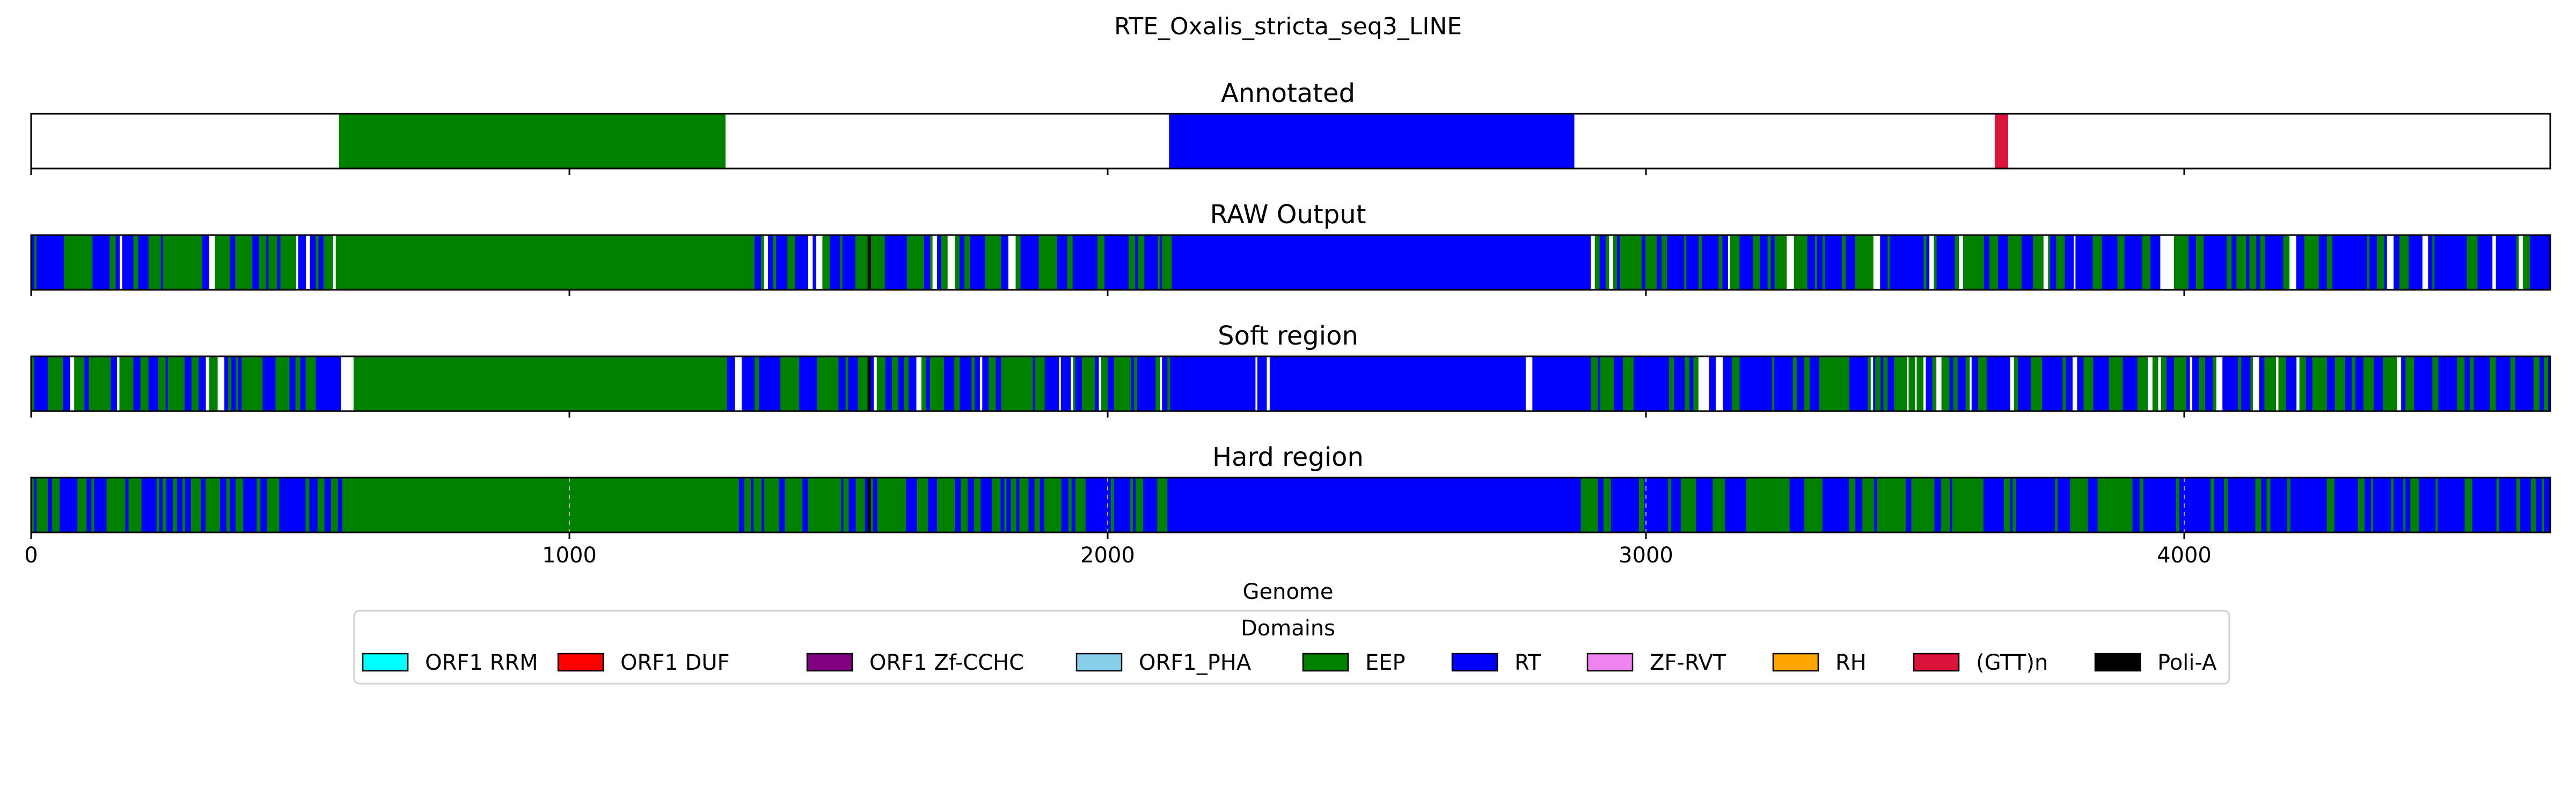 The height and width of the screenshot is (805, 2576). What do you see at coordinates (1288, 457) in the screenshot?
I see `track-title: Hard region` at bounding box center [1288, 457].